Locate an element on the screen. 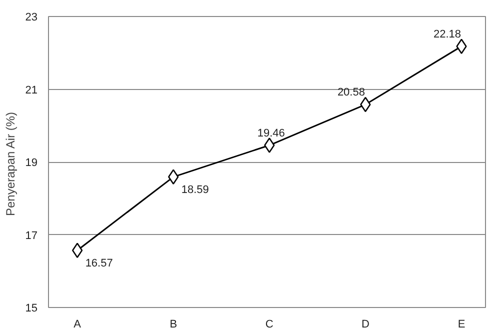  y-axis-title: Penyerapan Air (%) is located at coordinates (10, 164).